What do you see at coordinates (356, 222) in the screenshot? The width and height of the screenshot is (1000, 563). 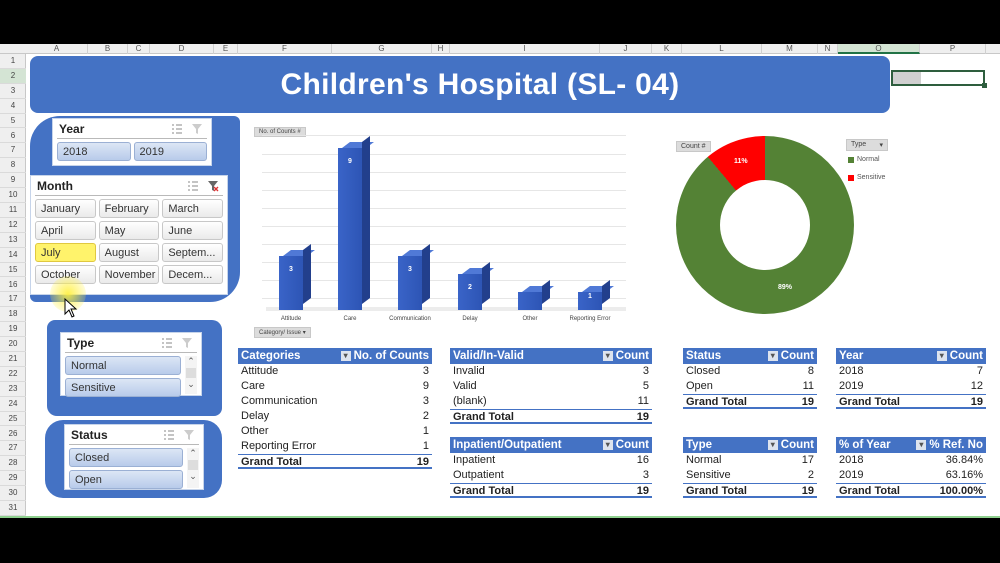 I see `bar-care: 9` at bounding box center [356, 222].